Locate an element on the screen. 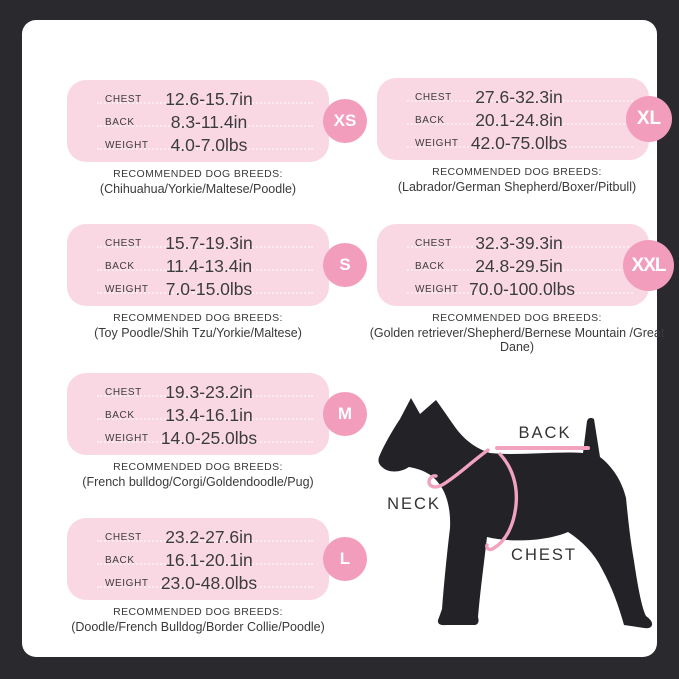 The height and width of the screenshot is (679, 679). weight-value: 23.0-48.0lbs is located at coordinates (209, 583).